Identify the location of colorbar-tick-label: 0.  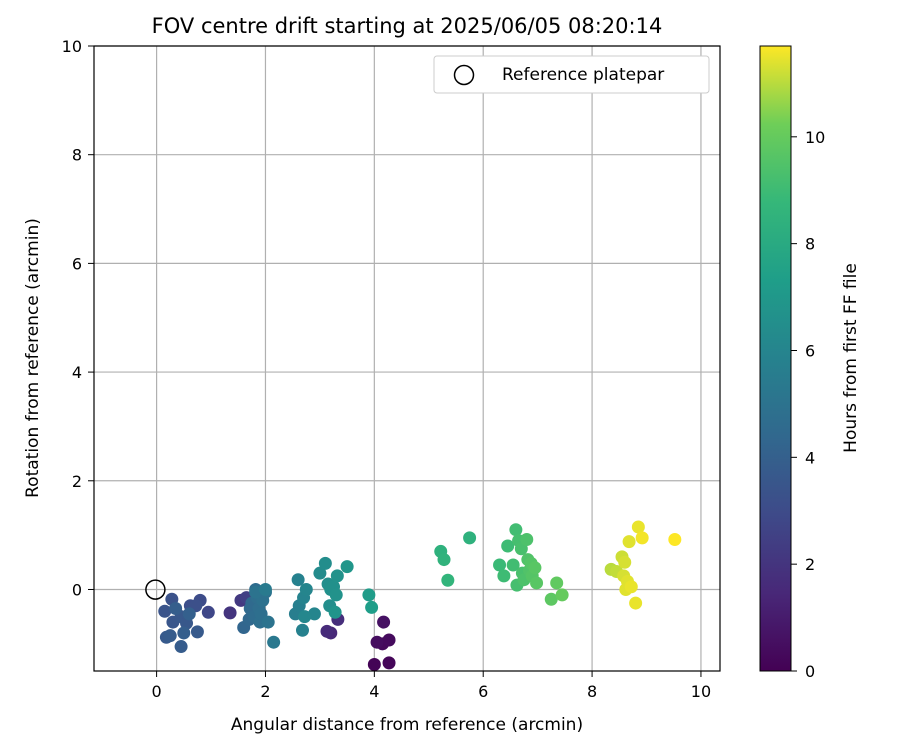
(810, 671).